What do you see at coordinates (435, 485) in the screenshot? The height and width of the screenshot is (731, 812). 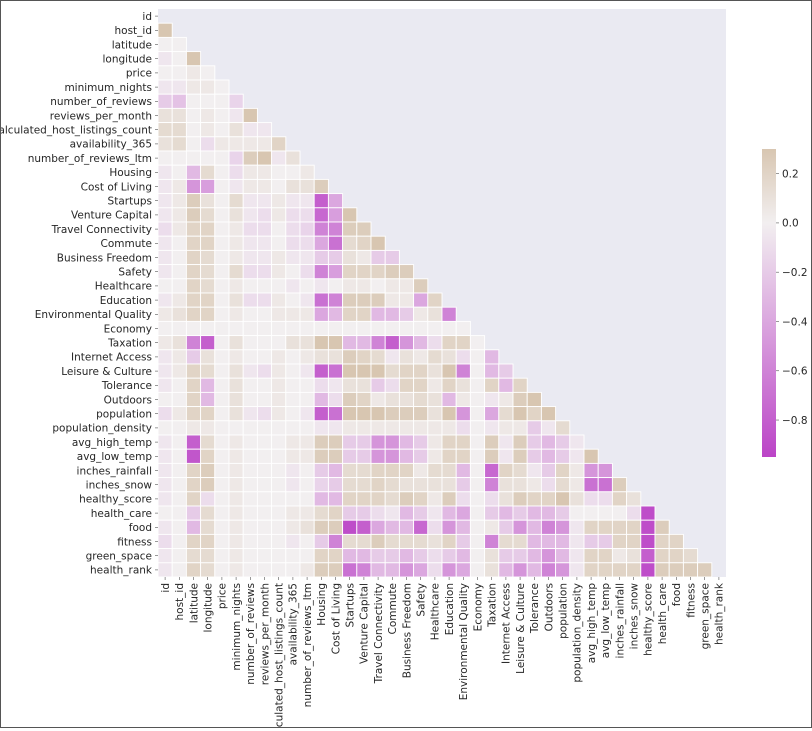 I see `heatmap-cell: inches_snow / Healthcare` at bounding box center [435, 485].